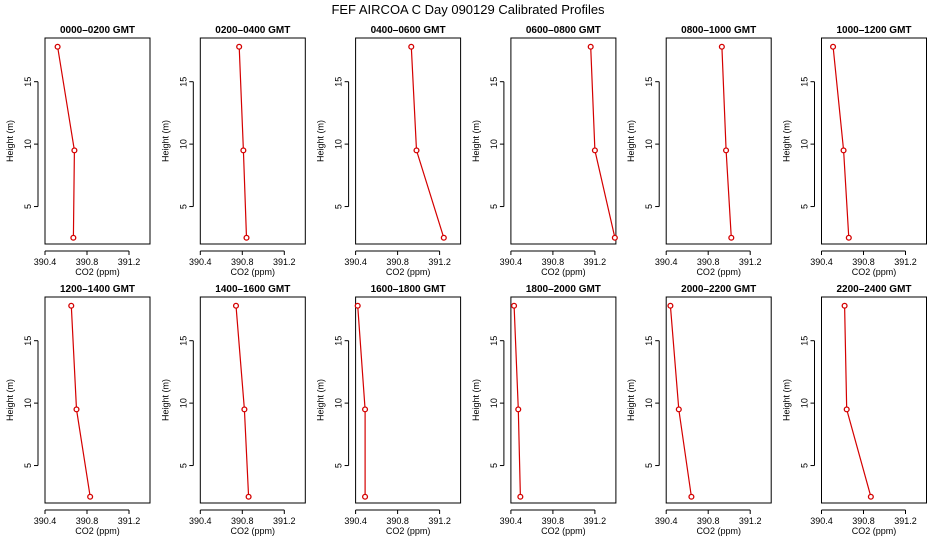 The image size is (936, 540). I want to click on panel-title: 0200–0400 GMT, so click(252, 30).